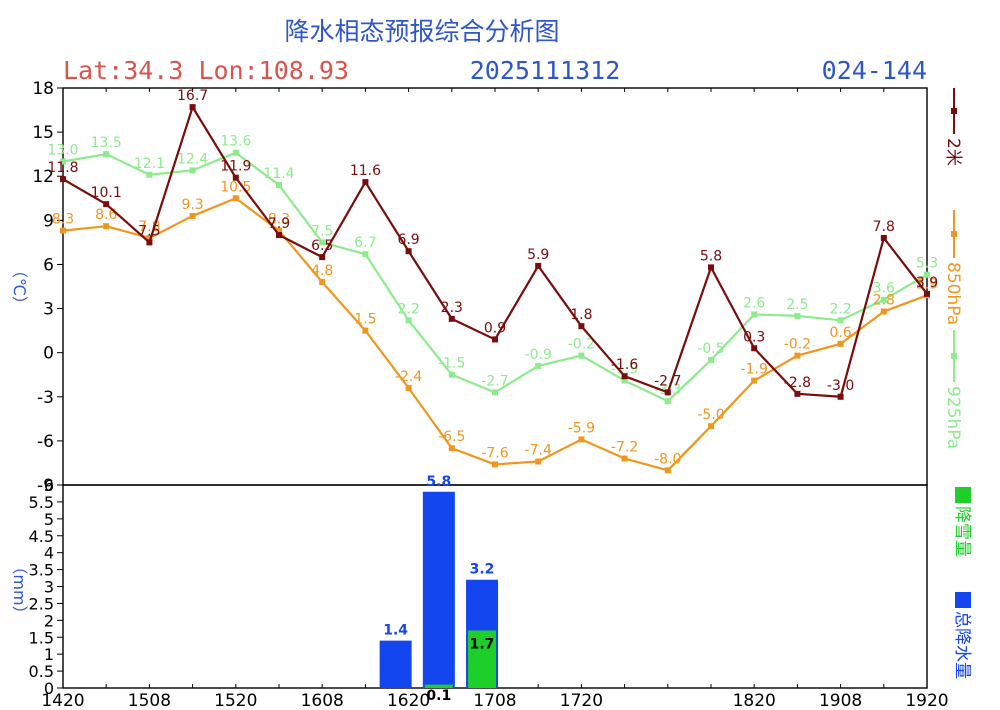  Describe the element at coordinates (192, 96) in the screenshot. I see `data-label-t2m: 16.7` at that location.